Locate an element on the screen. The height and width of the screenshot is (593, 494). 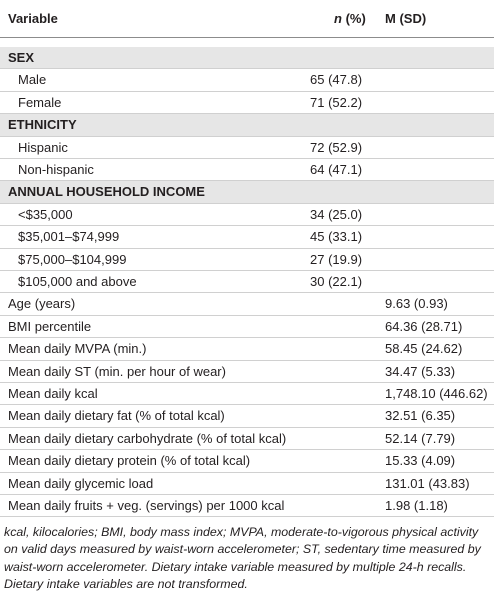
row-label: Mean daily ST (min. per hour of wear) is located at coordinates (117, 371).